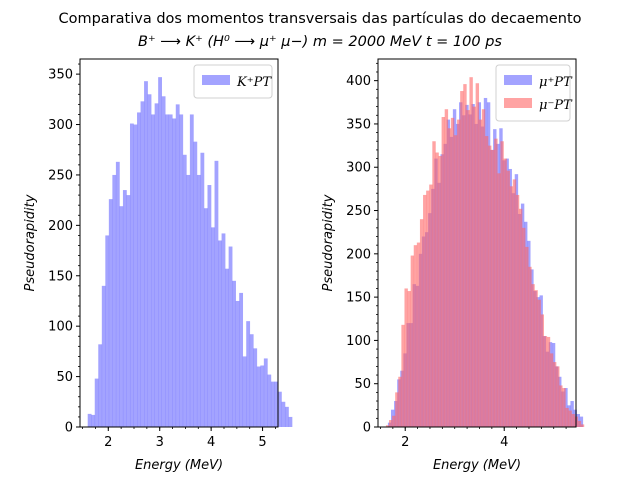 This screenshot has width=640, height=480. I want to click on left-x-axis-ticks: 2 3 4 5, so click(179, 438).